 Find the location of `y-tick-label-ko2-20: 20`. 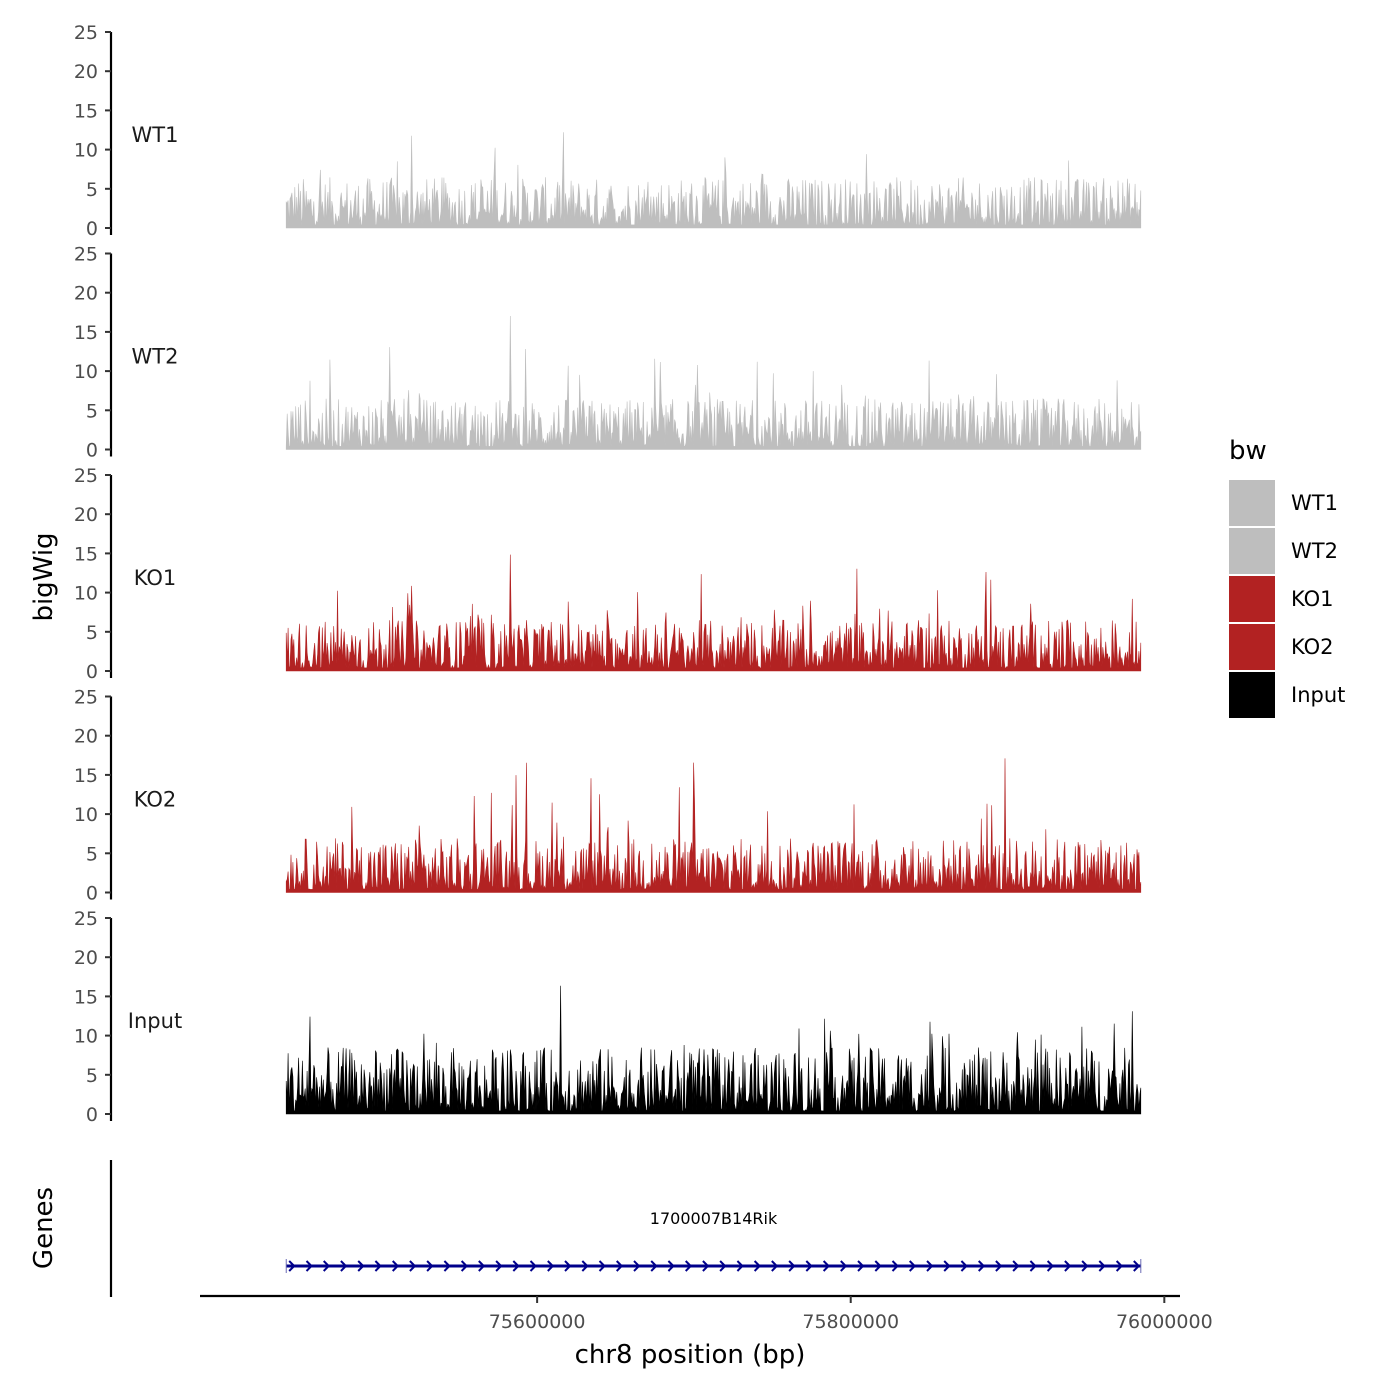

y-tick-label-ko2-20: 20 is located at coordinates (86, 737).